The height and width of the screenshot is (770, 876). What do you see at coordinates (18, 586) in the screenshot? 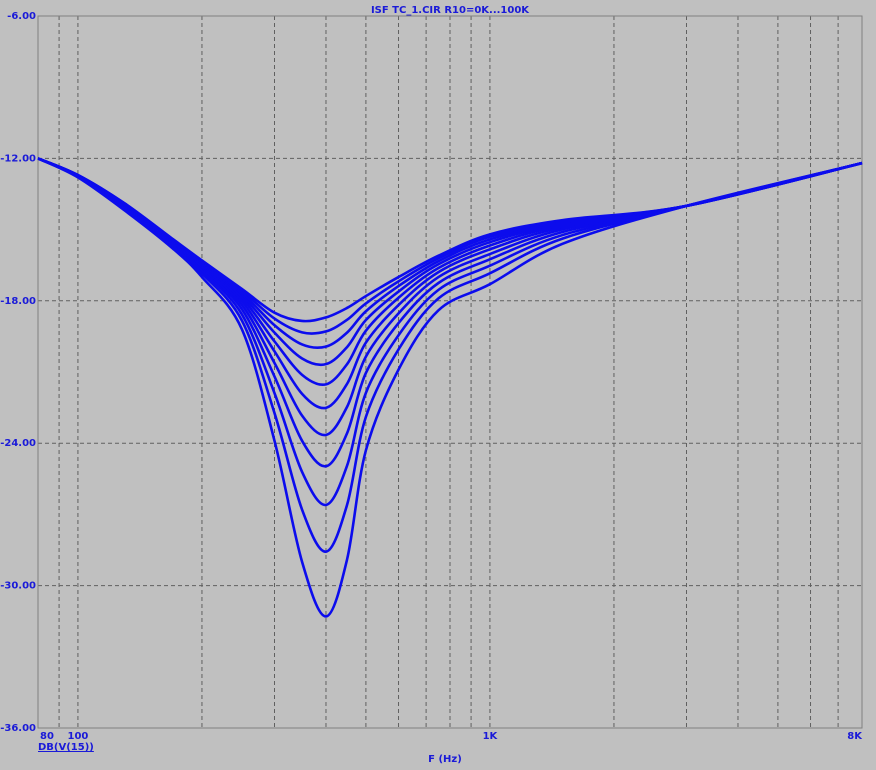
I see `y-tick-label: -30.00` at bounding box center [18, 586].